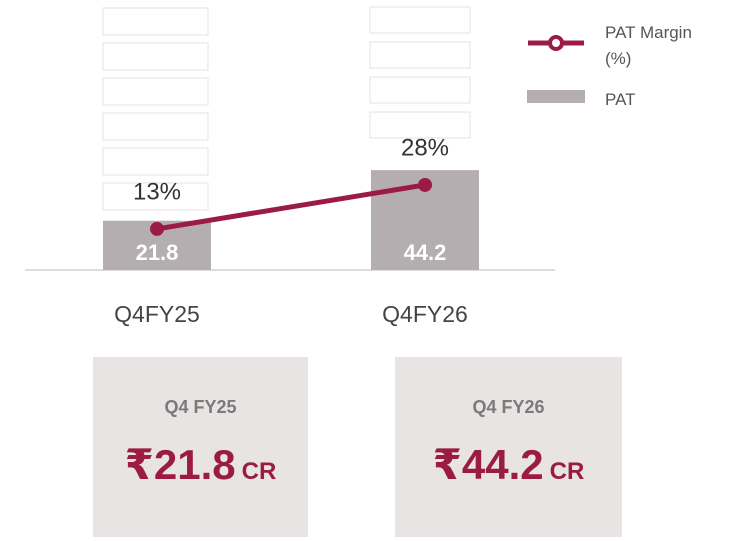 The height and width of the screenshot is (541, 741). Describe the element at coordinates (291, 207) in the screenshot. I see `line` at that location.